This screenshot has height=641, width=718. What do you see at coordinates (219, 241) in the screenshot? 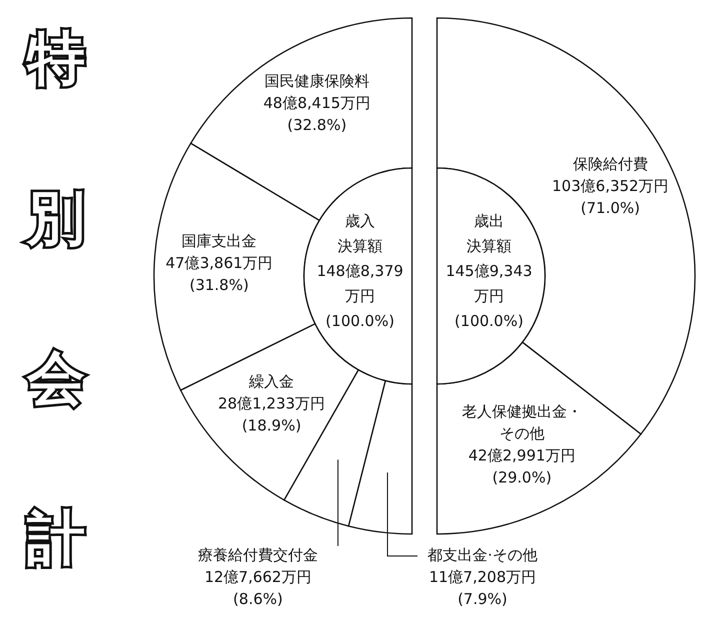
I see `slice-label: 国庫支出金` at bounding box center [219, 241].